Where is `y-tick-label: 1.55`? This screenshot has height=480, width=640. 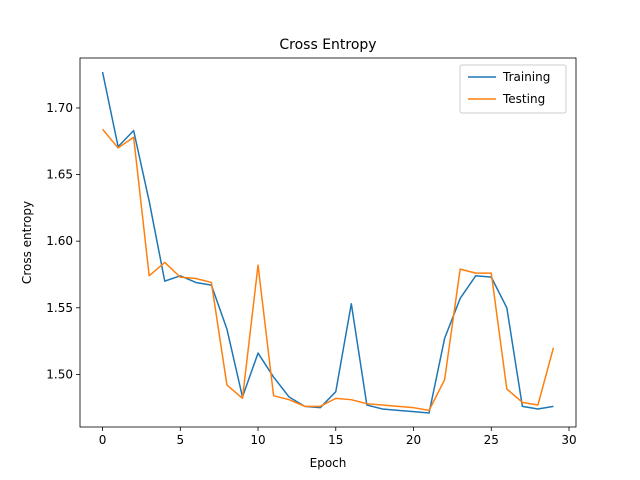
y-tick-label: 1.55 is located at coordinates (59, 308).